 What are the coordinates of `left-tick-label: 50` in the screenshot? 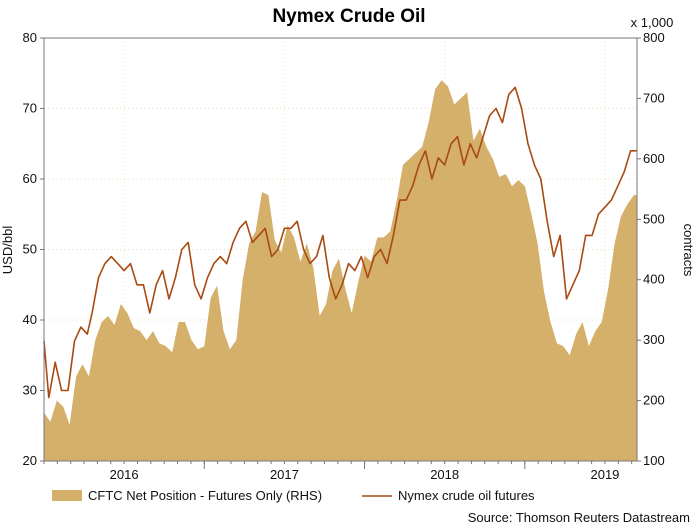 It's located at (30, 249).